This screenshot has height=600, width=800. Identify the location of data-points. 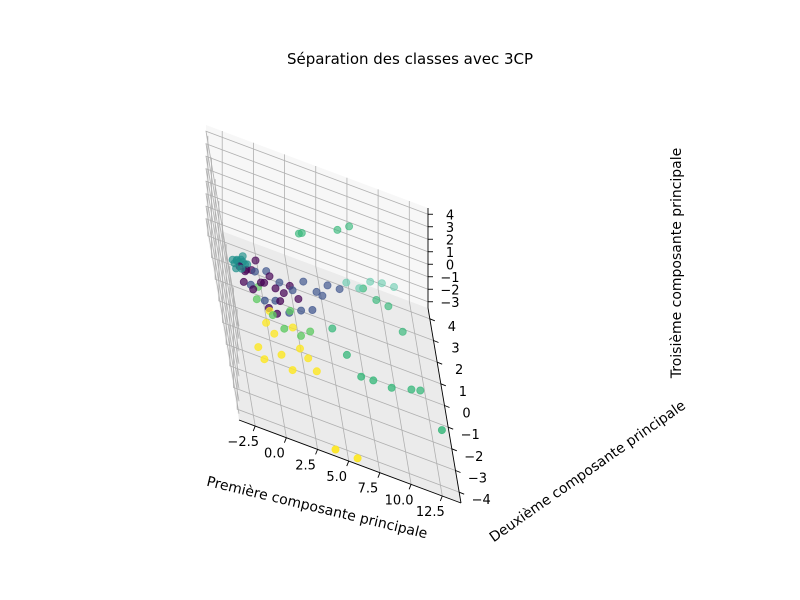
(337, 342).